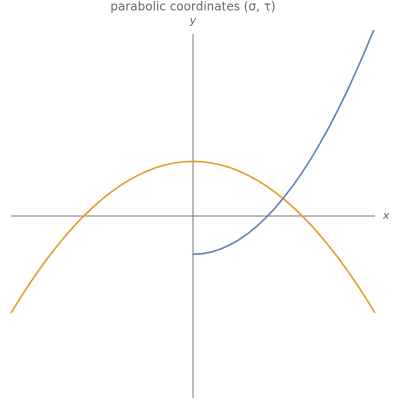  I want to click on y-axis-label: y, so click(193, 20).